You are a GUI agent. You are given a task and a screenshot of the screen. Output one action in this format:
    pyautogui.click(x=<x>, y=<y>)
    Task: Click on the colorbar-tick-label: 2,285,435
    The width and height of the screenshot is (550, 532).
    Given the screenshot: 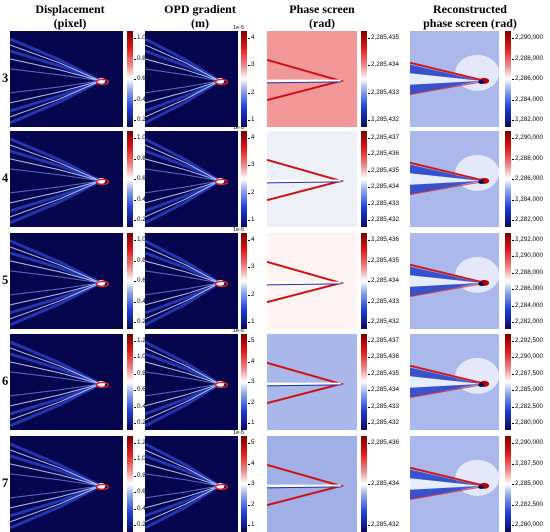 What is the action you would take?
    pyautogui.click(x=383, y=260)
    